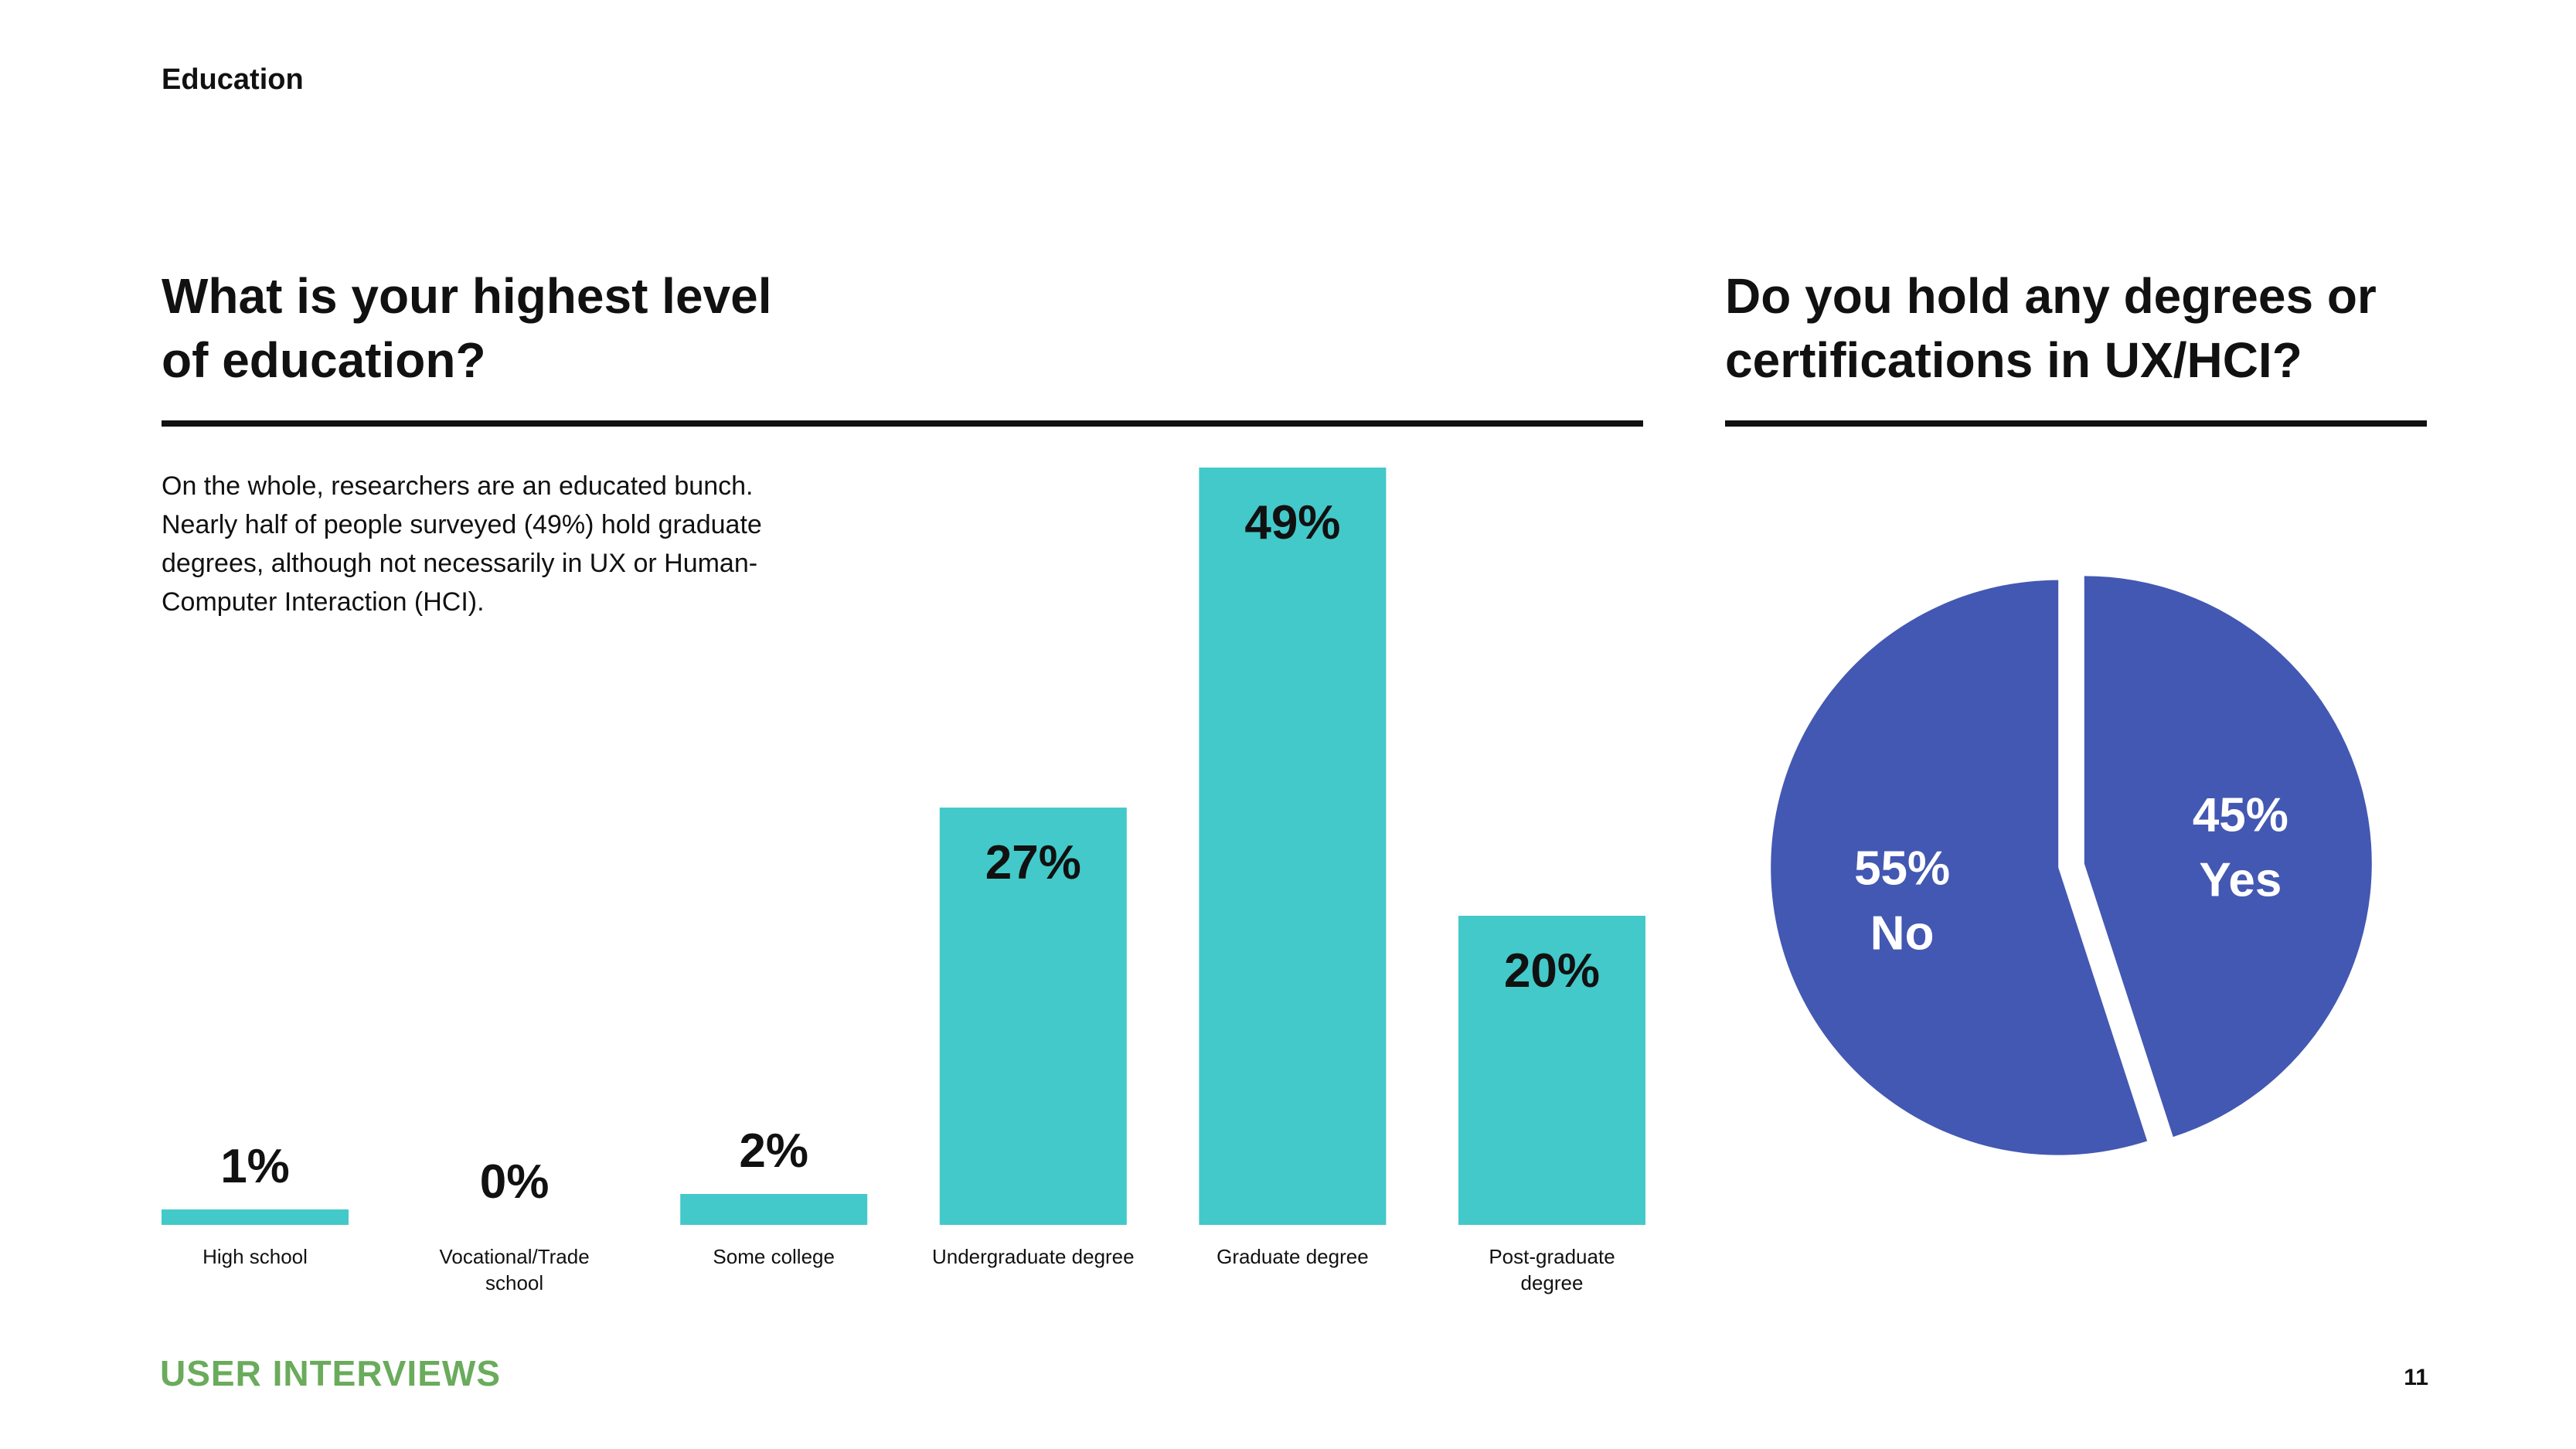 The height and width of the screenshot is (1449, 2576). I want to click on category-label: High school, so click(255, 1256).